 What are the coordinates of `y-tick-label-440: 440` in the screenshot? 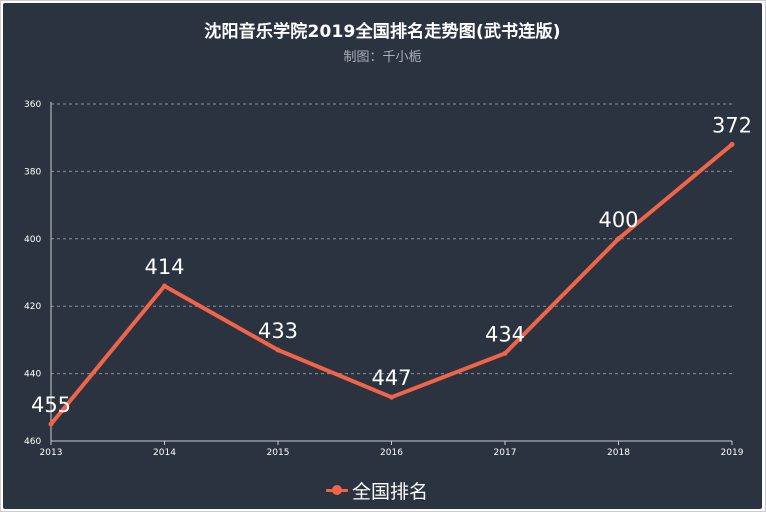 It's located at (32, 375).